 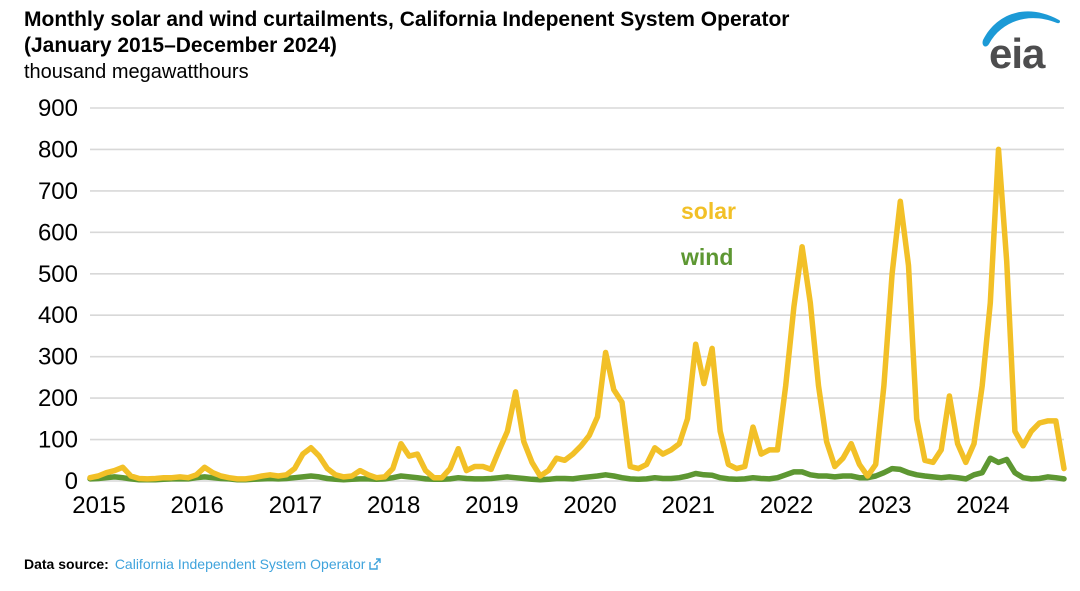 I want to click on y-axis-tick-400: 400, so click(x=58, y=315).